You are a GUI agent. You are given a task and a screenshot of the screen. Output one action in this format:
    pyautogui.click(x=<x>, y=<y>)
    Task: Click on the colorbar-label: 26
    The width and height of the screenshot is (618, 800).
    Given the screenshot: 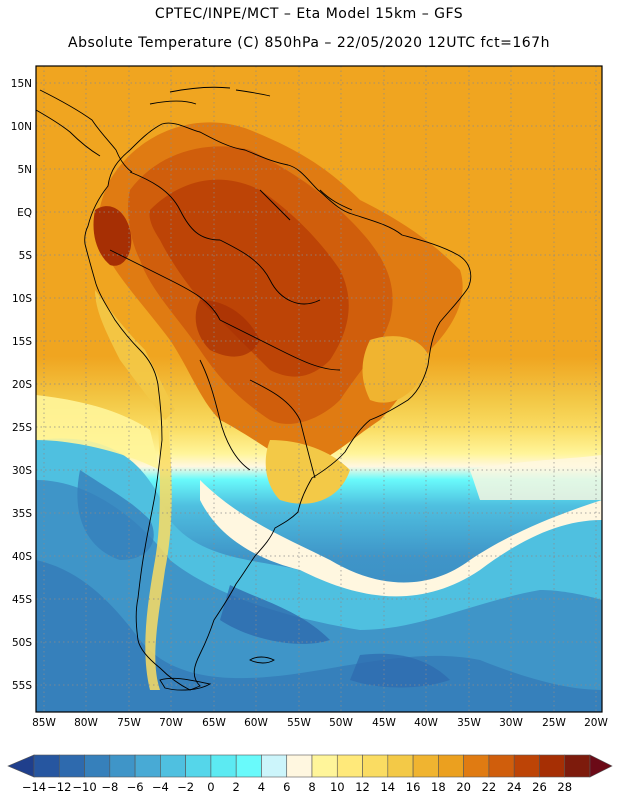 What is the action you would take?
    pyautogui.click(x=539, y=787)
    